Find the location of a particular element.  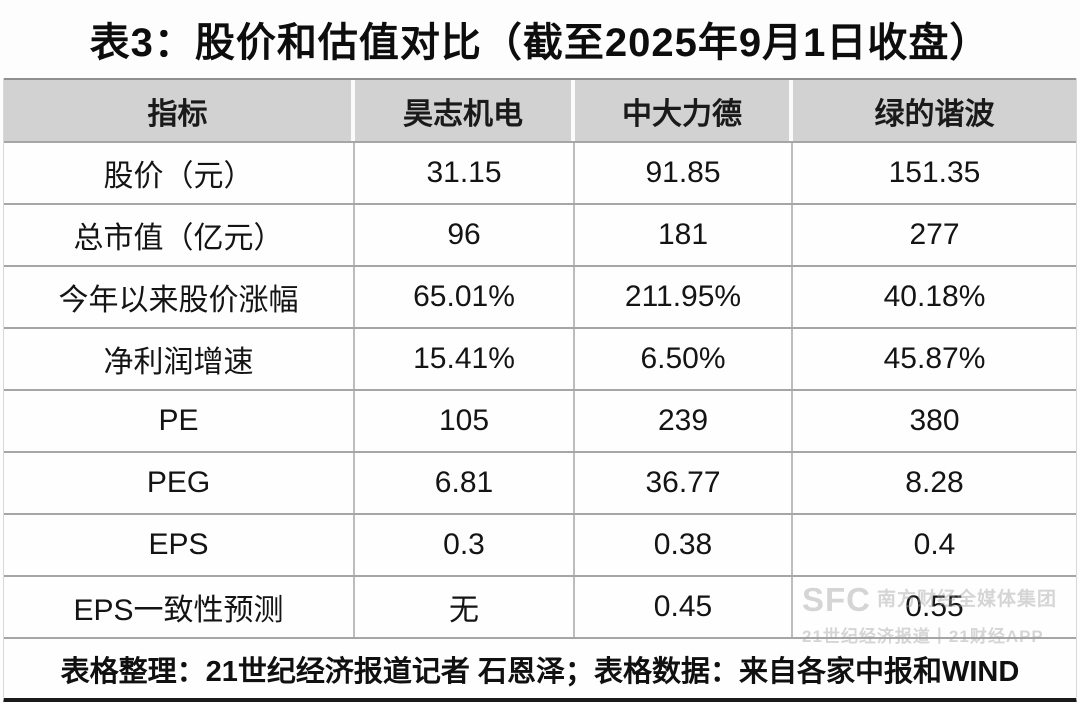

cell-value: 0.3 is located at coordinates (465, 545).